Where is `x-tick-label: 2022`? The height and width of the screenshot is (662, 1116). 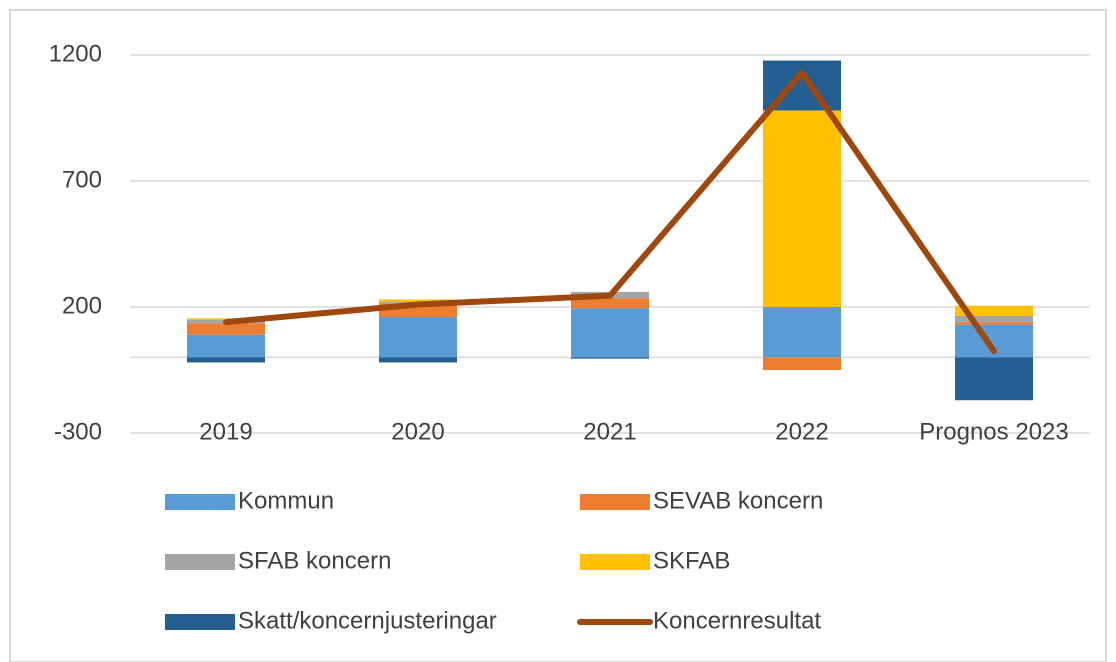 x-tick-label: 2022 is located at coordinates (801, 431).